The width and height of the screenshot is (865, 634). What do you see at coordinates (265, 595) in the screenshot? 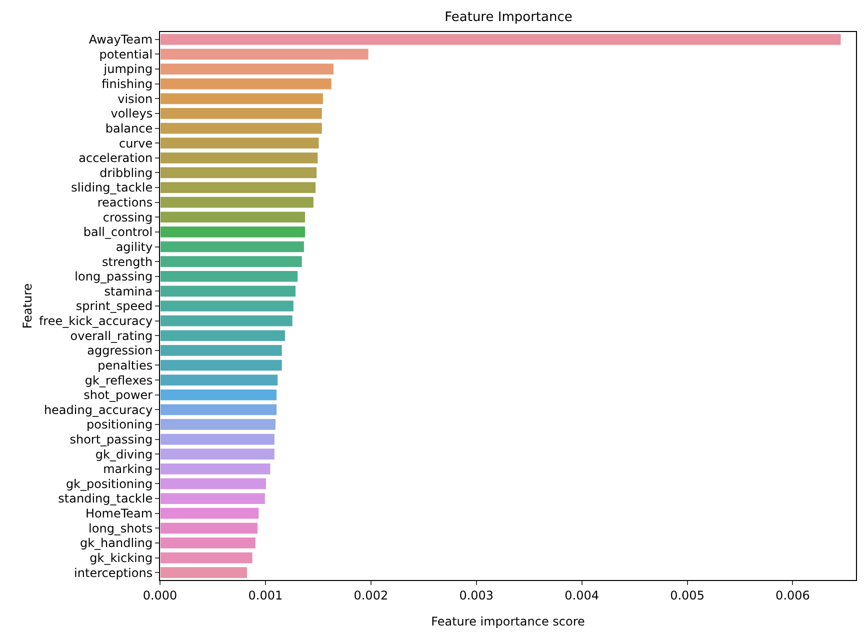
I see `x-tick-label: 0.001` at bounding box center [265, 595].